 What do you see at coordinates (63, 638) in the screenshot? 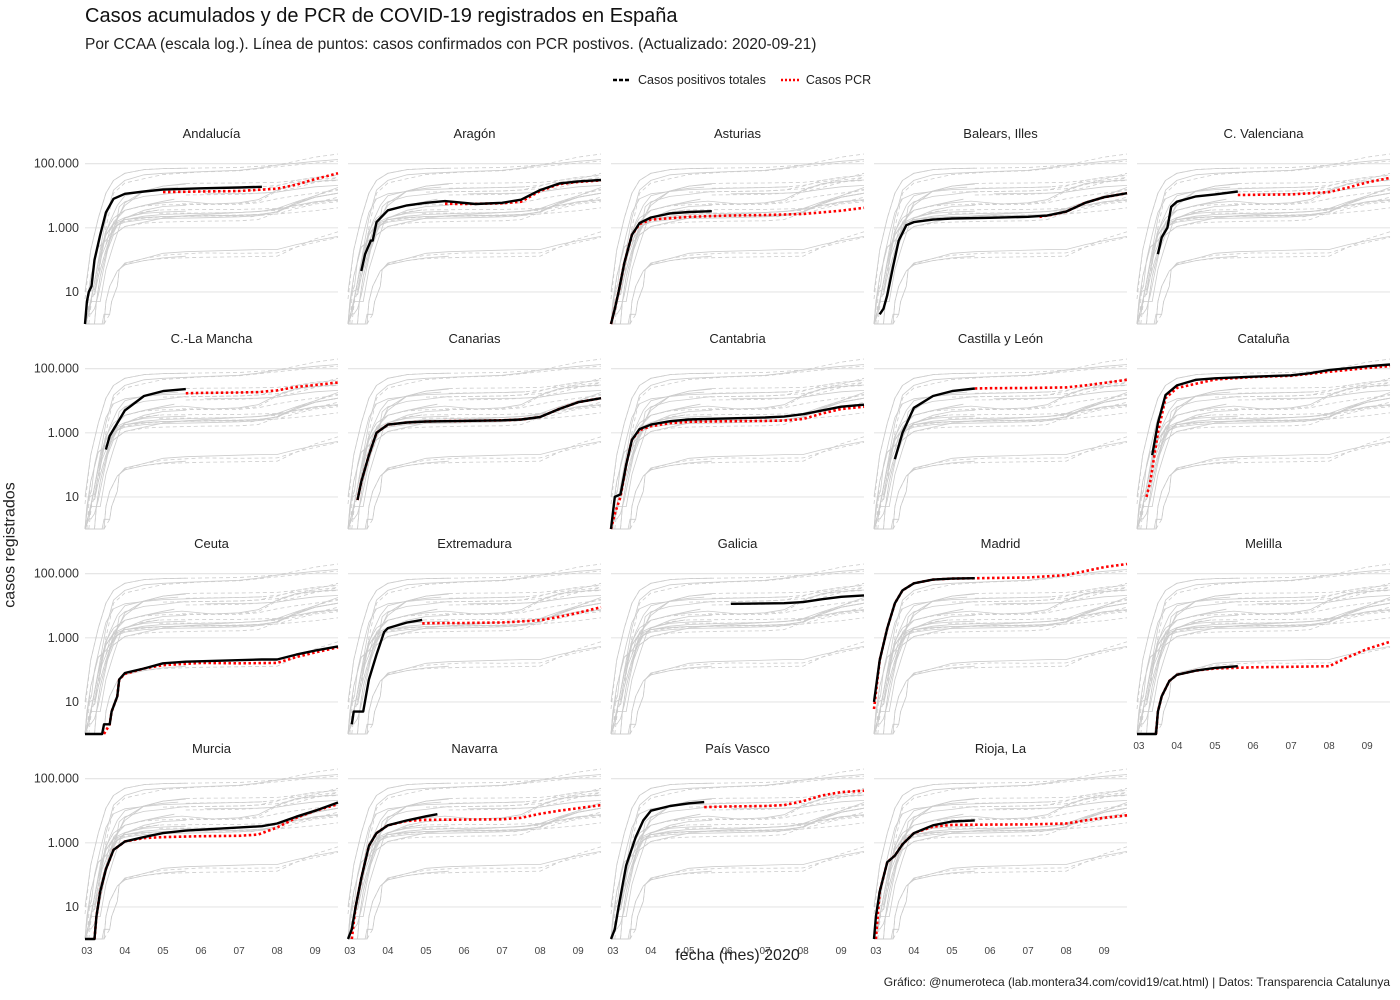
I see `y-tick-label: 1.000` at bounding box center [63, 638].